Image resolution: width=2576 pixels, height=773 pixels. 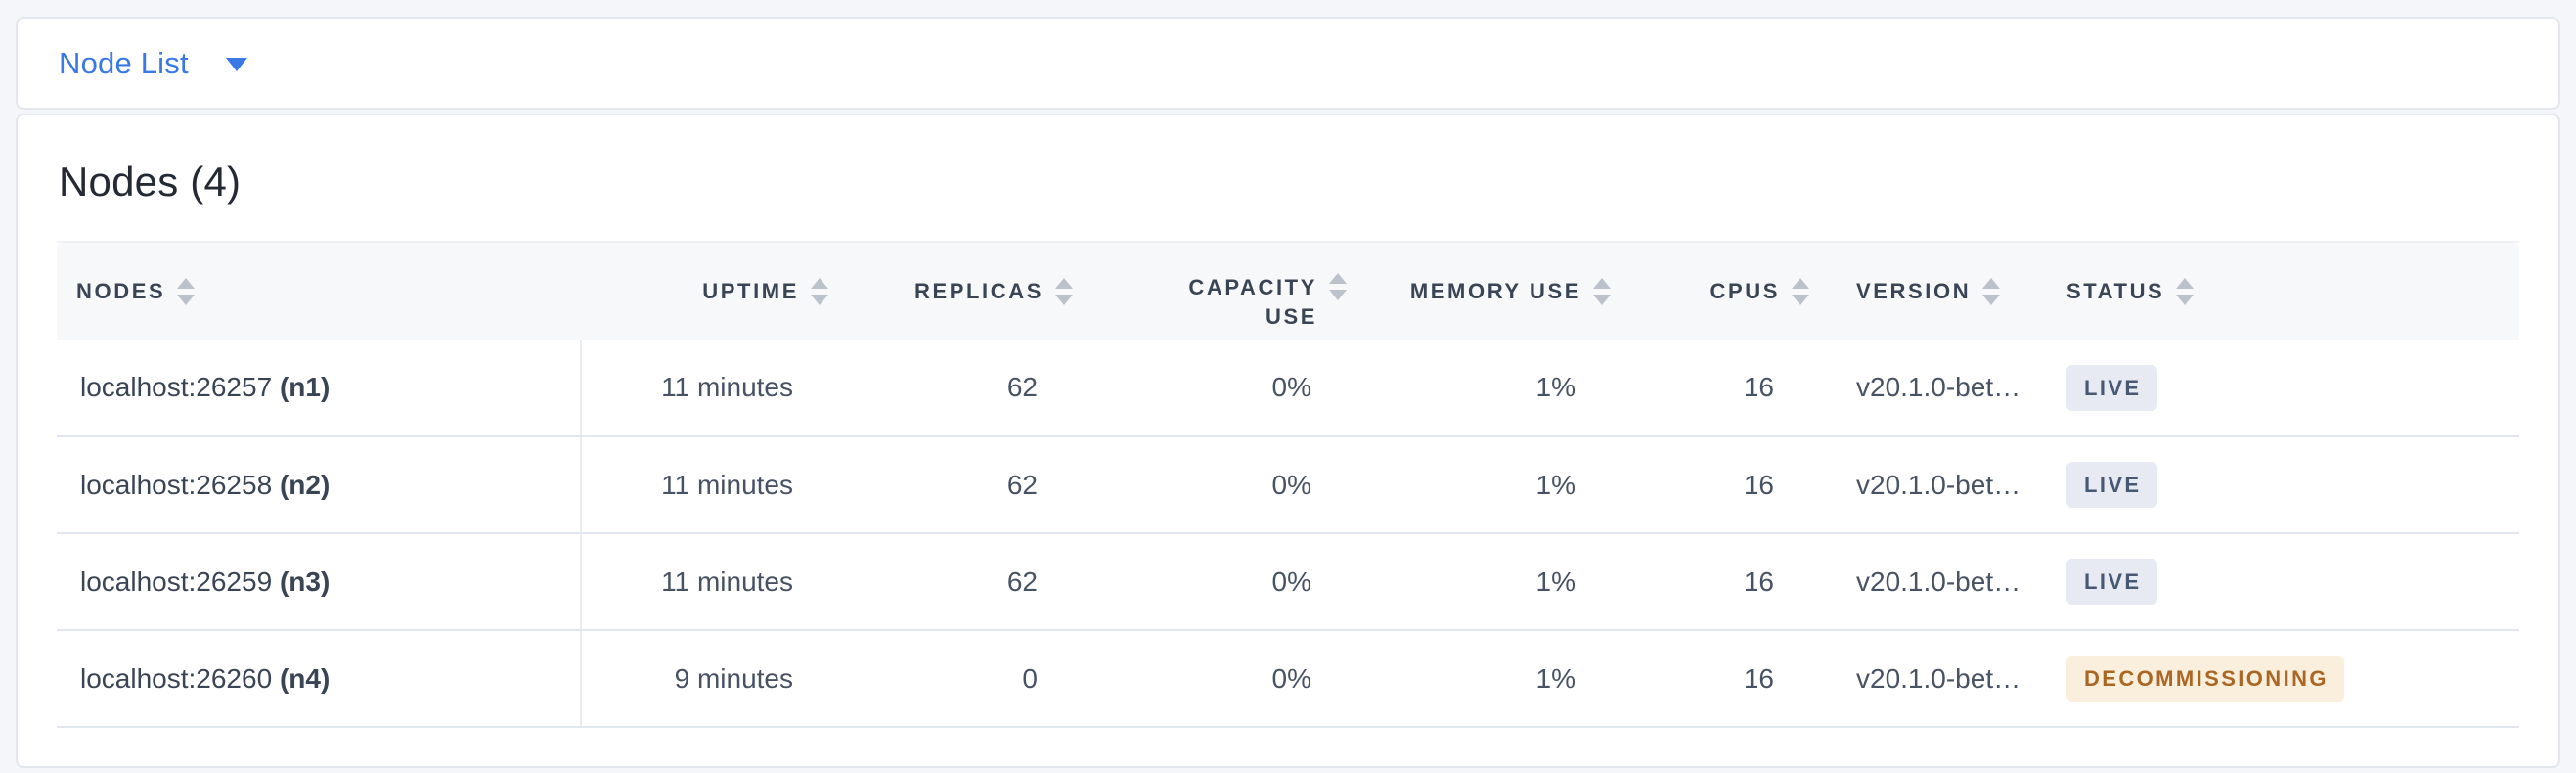 What do you see at coordinates (305, 678) in the screenshot?
I see `node-id: (n4)` at bounding box center [305, 678].